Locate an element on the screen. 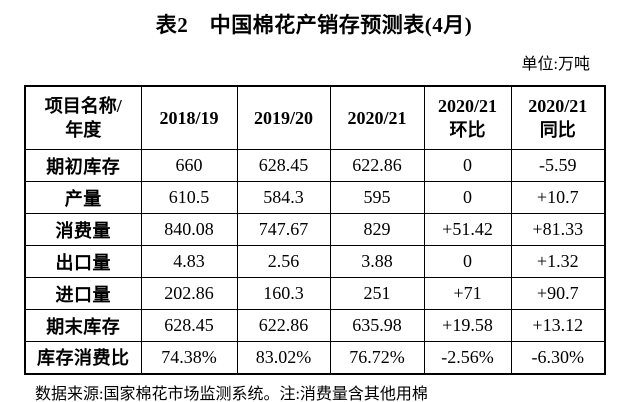 This screenshot has width=628, height=402. row-label: 期末库存 is located at coordinates (83, 325).